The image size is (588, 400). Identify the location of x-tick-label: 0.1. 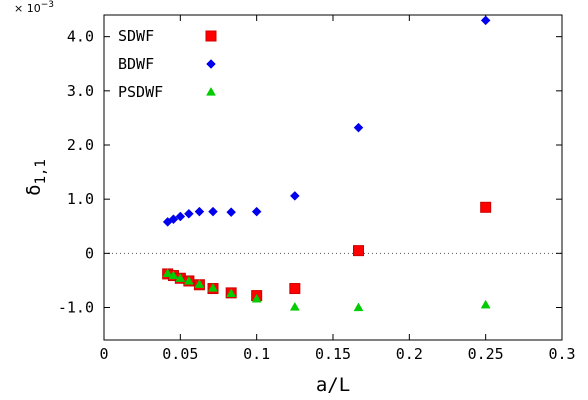
(256, 354).